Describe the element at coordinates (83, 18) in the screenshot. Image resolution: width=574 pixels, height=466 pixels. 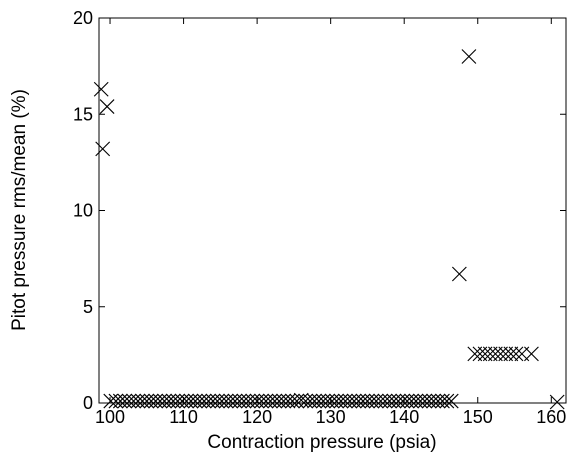
I see `y-tick-label: 20` at that location.